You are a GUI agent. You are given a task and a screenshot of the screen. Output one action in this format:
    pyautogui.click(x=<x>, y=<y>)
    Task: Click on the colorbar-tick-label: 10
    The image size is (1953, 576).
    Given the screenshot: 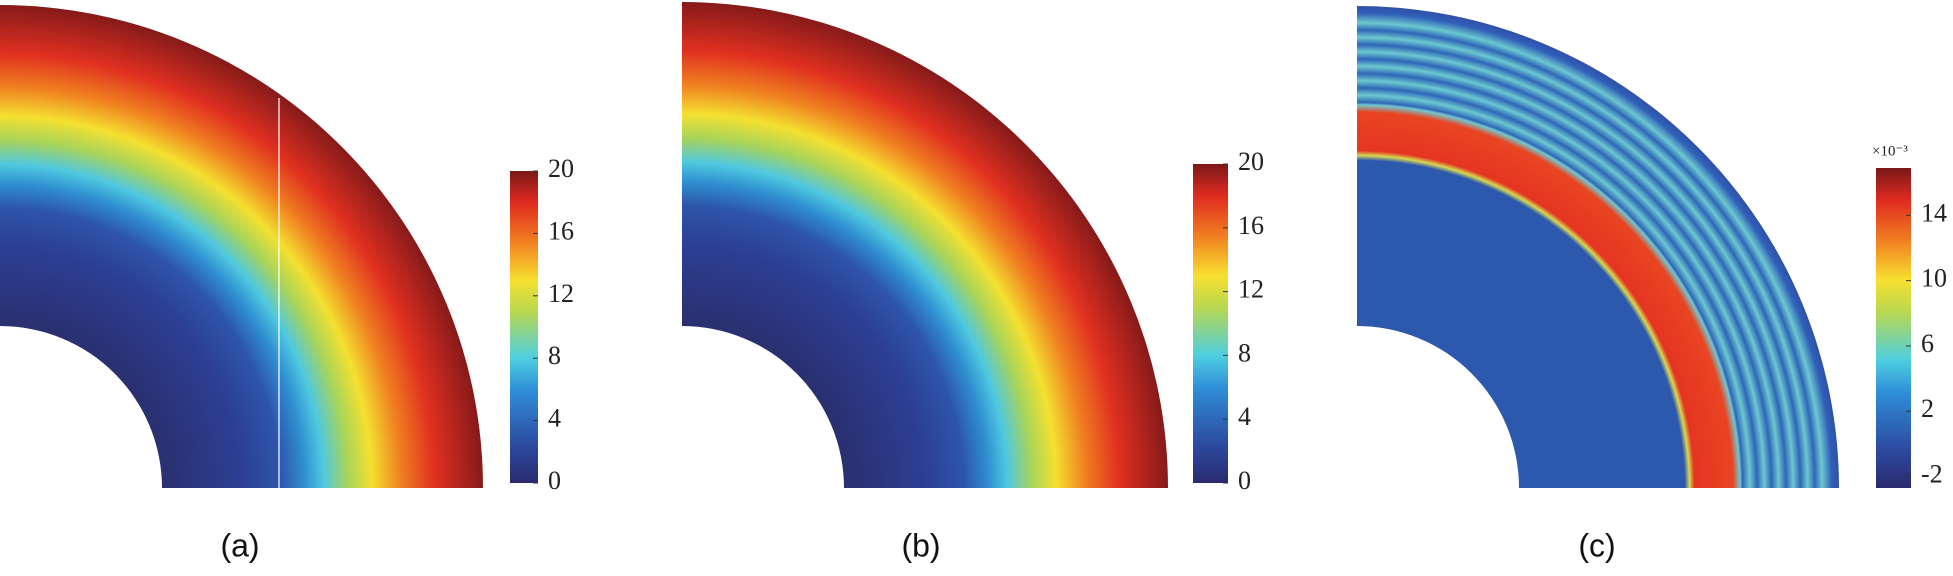 What is the action you would take?
    pyautogui.click(x=1934, y=278)
    